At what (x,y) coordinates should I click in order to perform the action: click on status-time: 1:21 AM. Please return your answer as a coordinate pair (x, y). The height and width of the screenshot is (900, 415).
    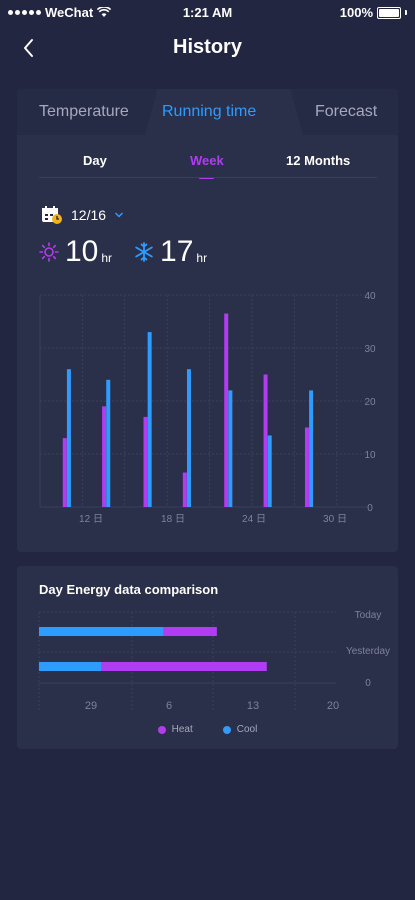
    Looking at the image, I should click on (207, 12).